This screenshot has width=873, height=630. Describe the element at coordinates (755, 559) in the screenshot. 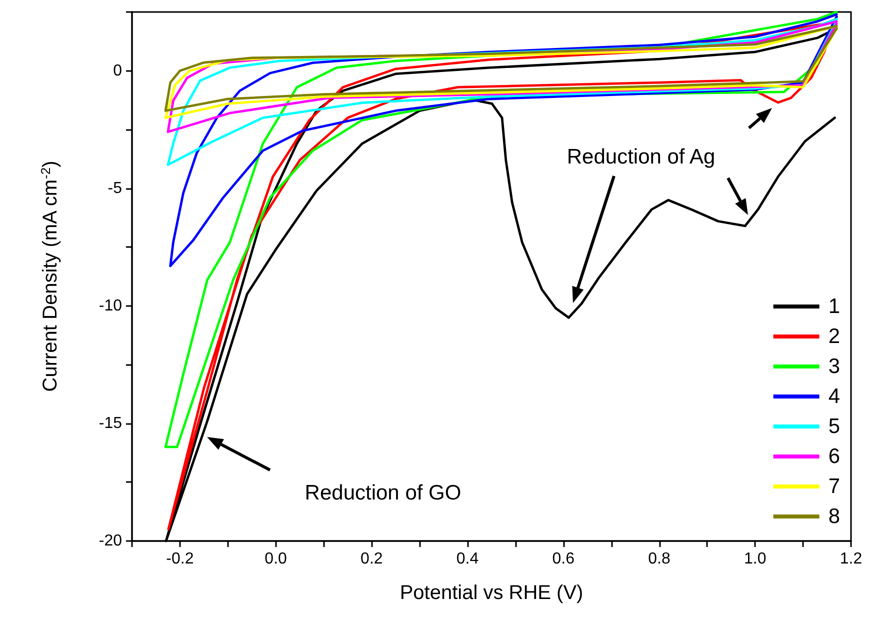

I see `x-tick-label: 1.0` at that location.